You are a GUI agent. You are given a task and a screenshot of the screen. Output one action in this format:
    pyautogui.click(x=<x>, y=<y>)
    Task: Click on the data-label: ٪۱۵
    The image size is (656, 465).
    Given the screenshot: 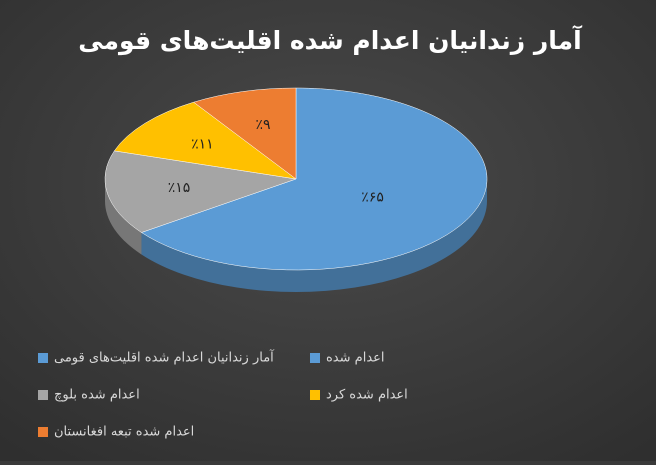 What is the action you would take?
    pyautogui.click(x=179, y=188)
    